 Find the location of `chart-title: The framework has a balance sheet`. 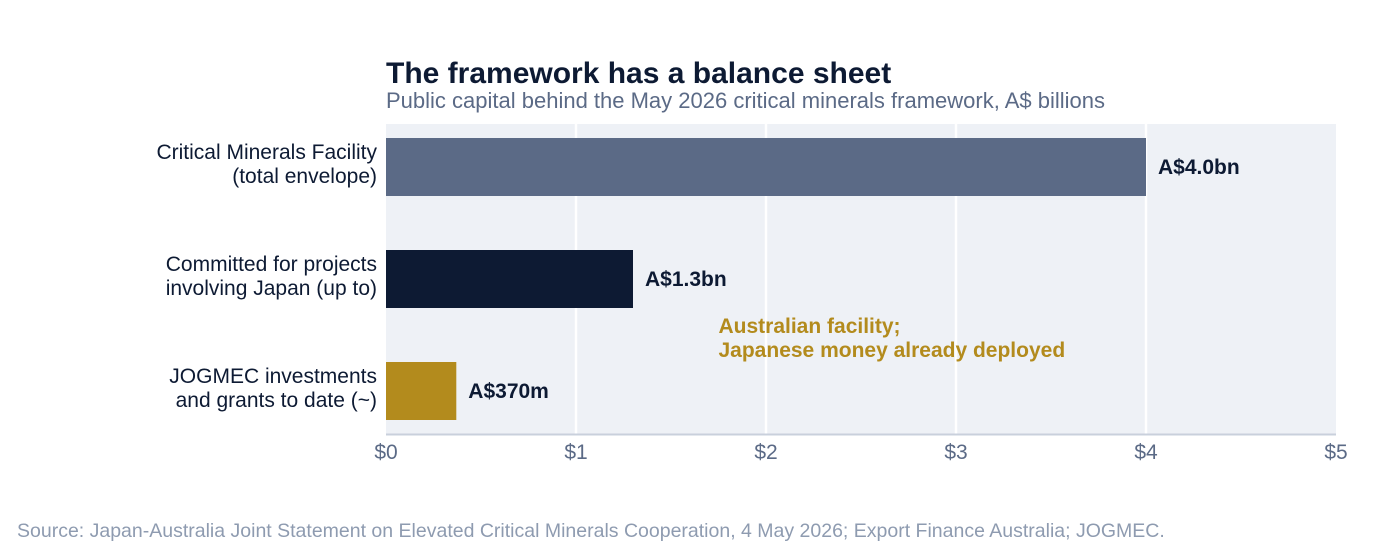

chart-title: The framework has a balance sheet is located at coordinates (638, 73).